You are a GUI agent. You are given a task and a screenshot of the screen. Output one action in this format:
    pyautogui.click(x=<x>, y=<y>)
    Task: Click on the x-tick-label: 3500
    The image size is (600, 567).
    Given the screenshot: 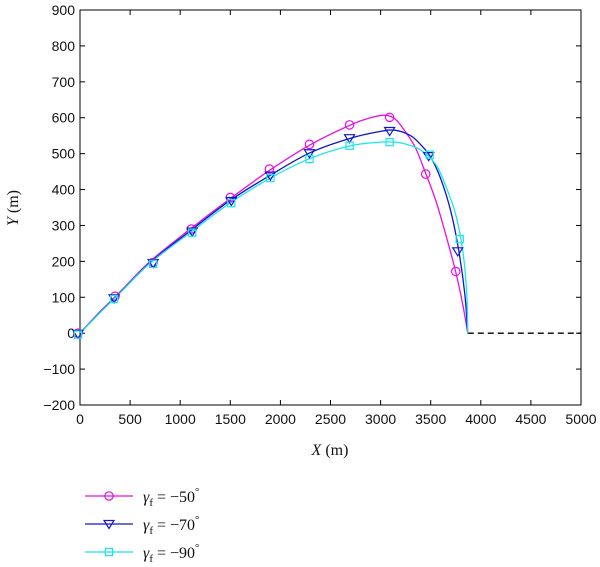 What is the action you would take?
    pyautogui.click(x=430, y=419)
    